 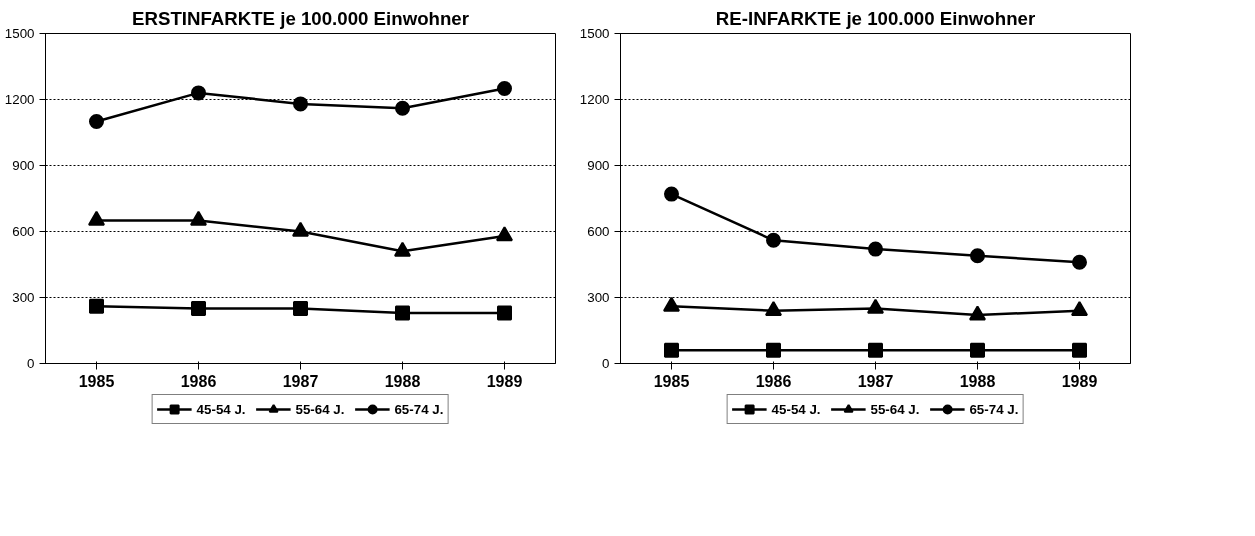 I want to click on chart-title: ERSTINFARKTE je 100.000 Einwohner, so click(x=300, y=18).